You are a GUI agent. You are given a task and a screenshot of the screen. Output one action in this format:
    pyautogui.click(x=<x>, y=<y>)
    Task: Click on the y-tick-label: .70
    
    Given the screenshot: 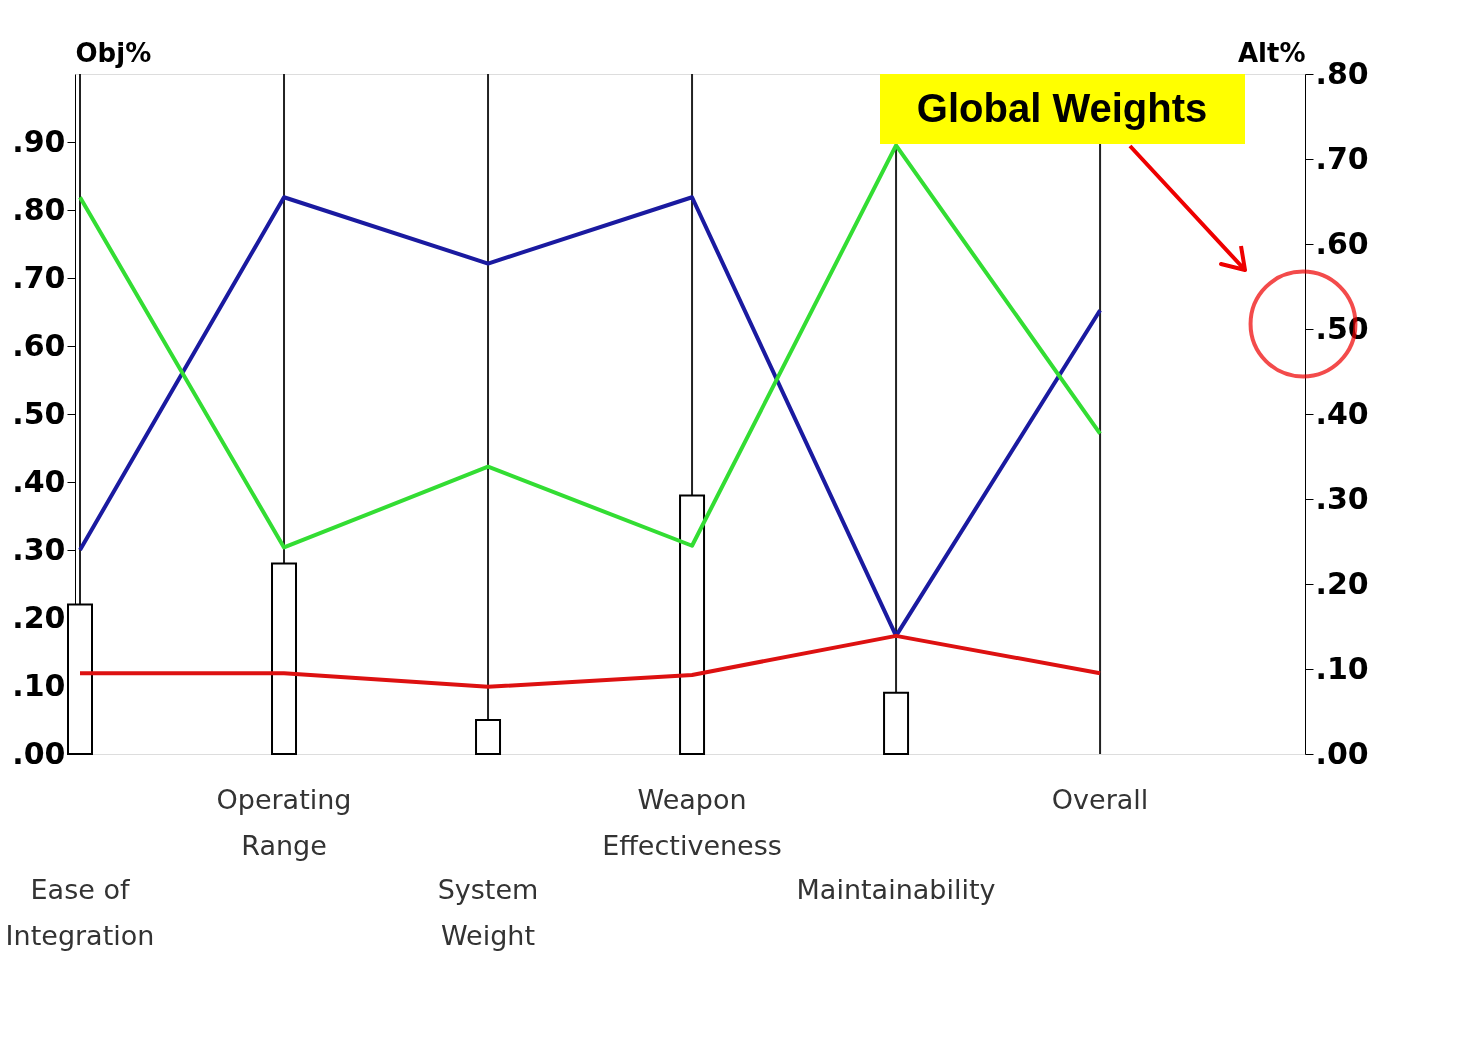 What is the action you would take?
    pyautogui.click(x=39, y=277)
    